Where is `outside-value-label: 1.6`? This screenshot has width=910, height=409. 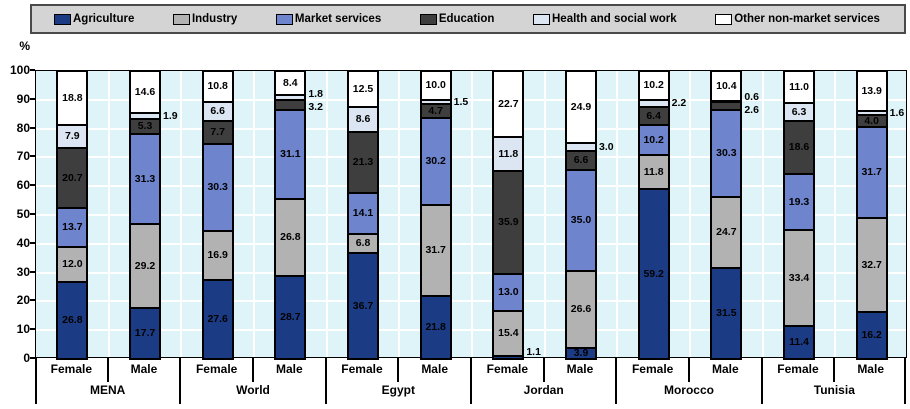
outside-value-label: 1.6 is located at coordinates (897, 112).